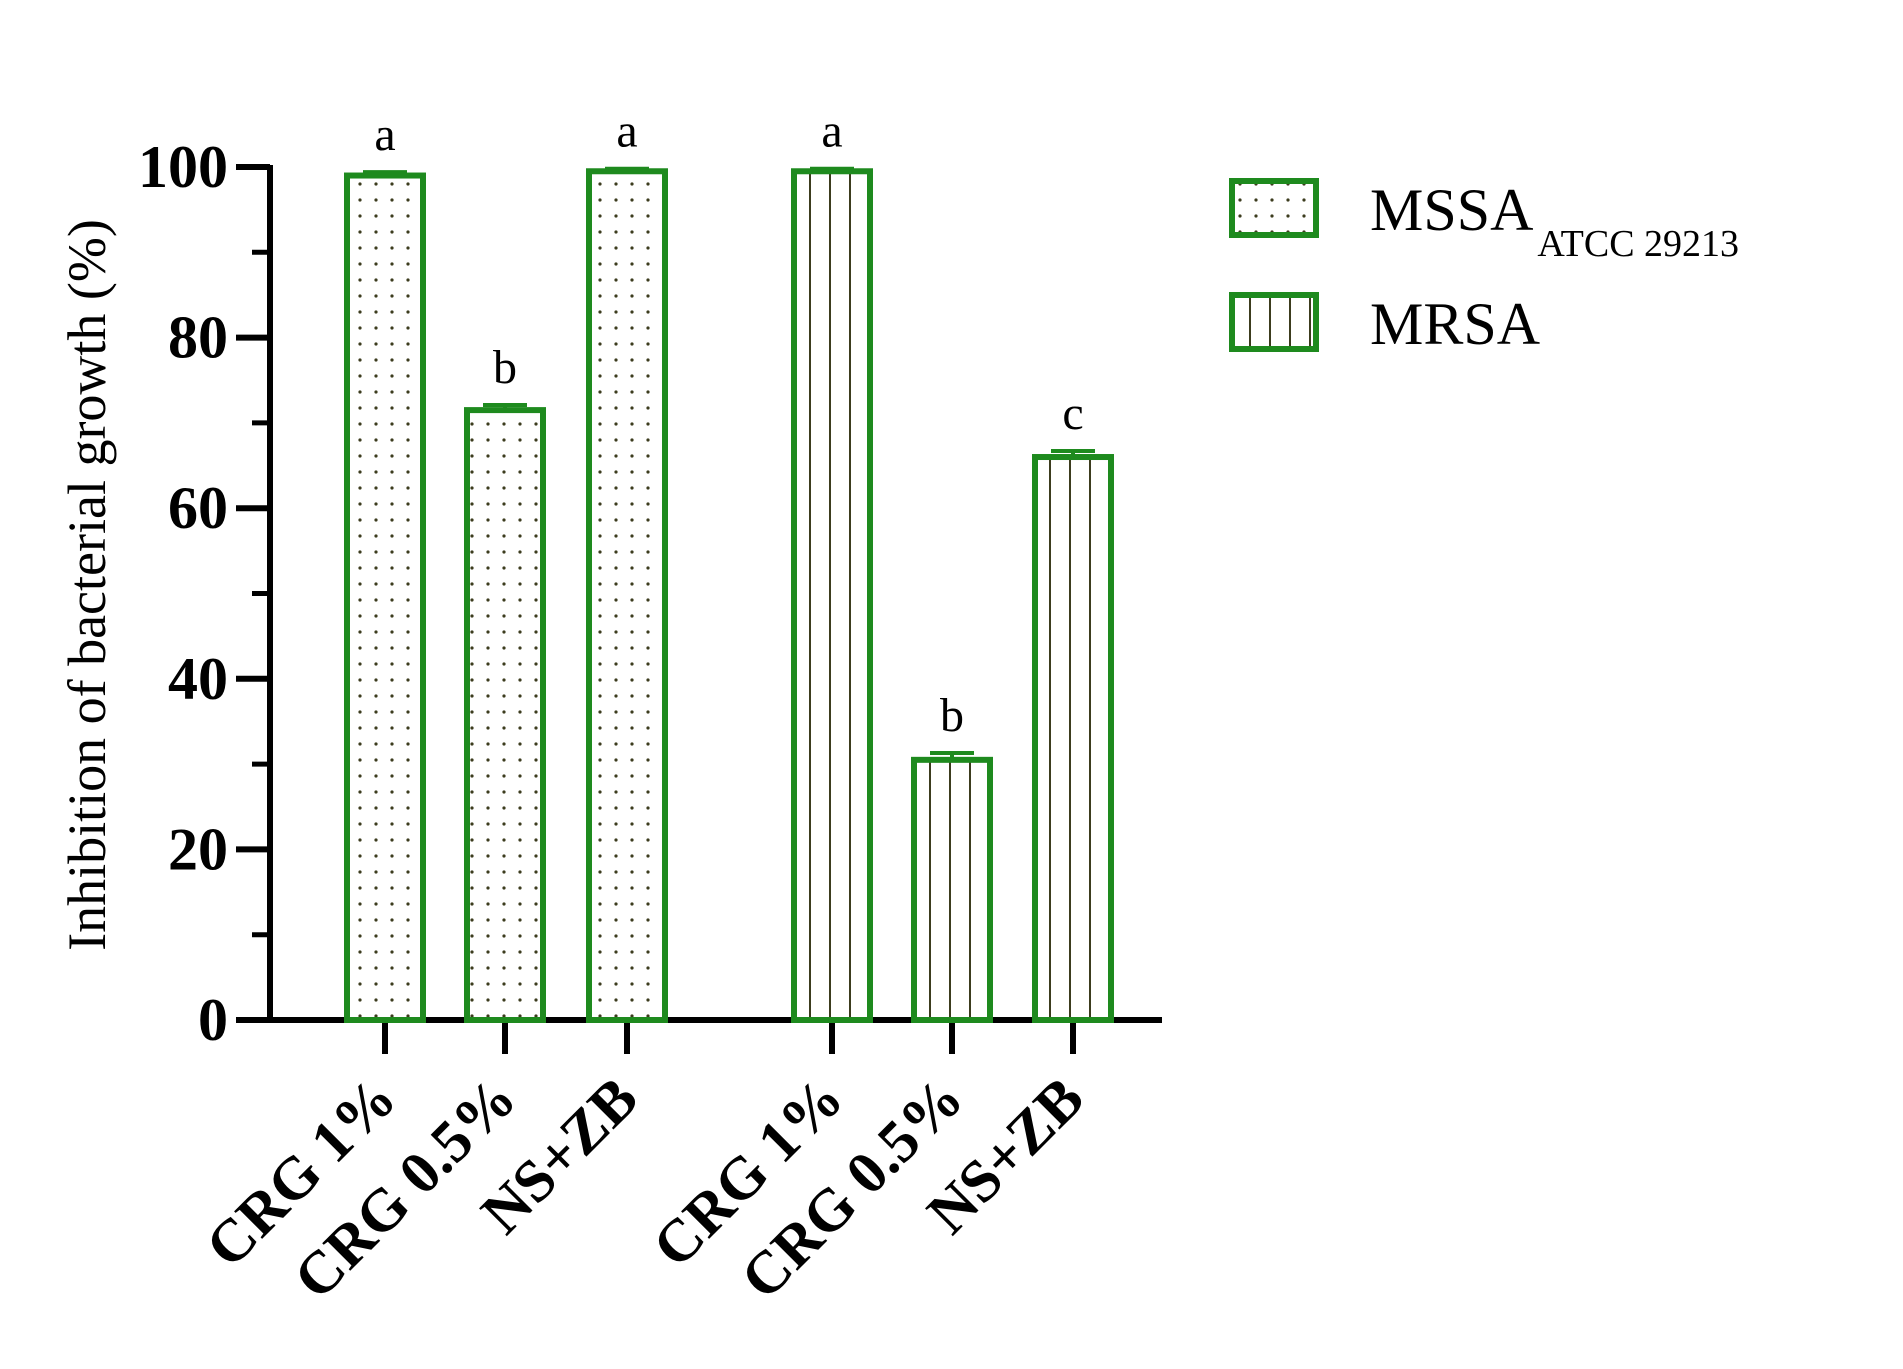 The width and height of the screenshot is (1903, 1369). I want to click on y-axis-label: Inhibition of bacterial growth (%), so click(87, 585).